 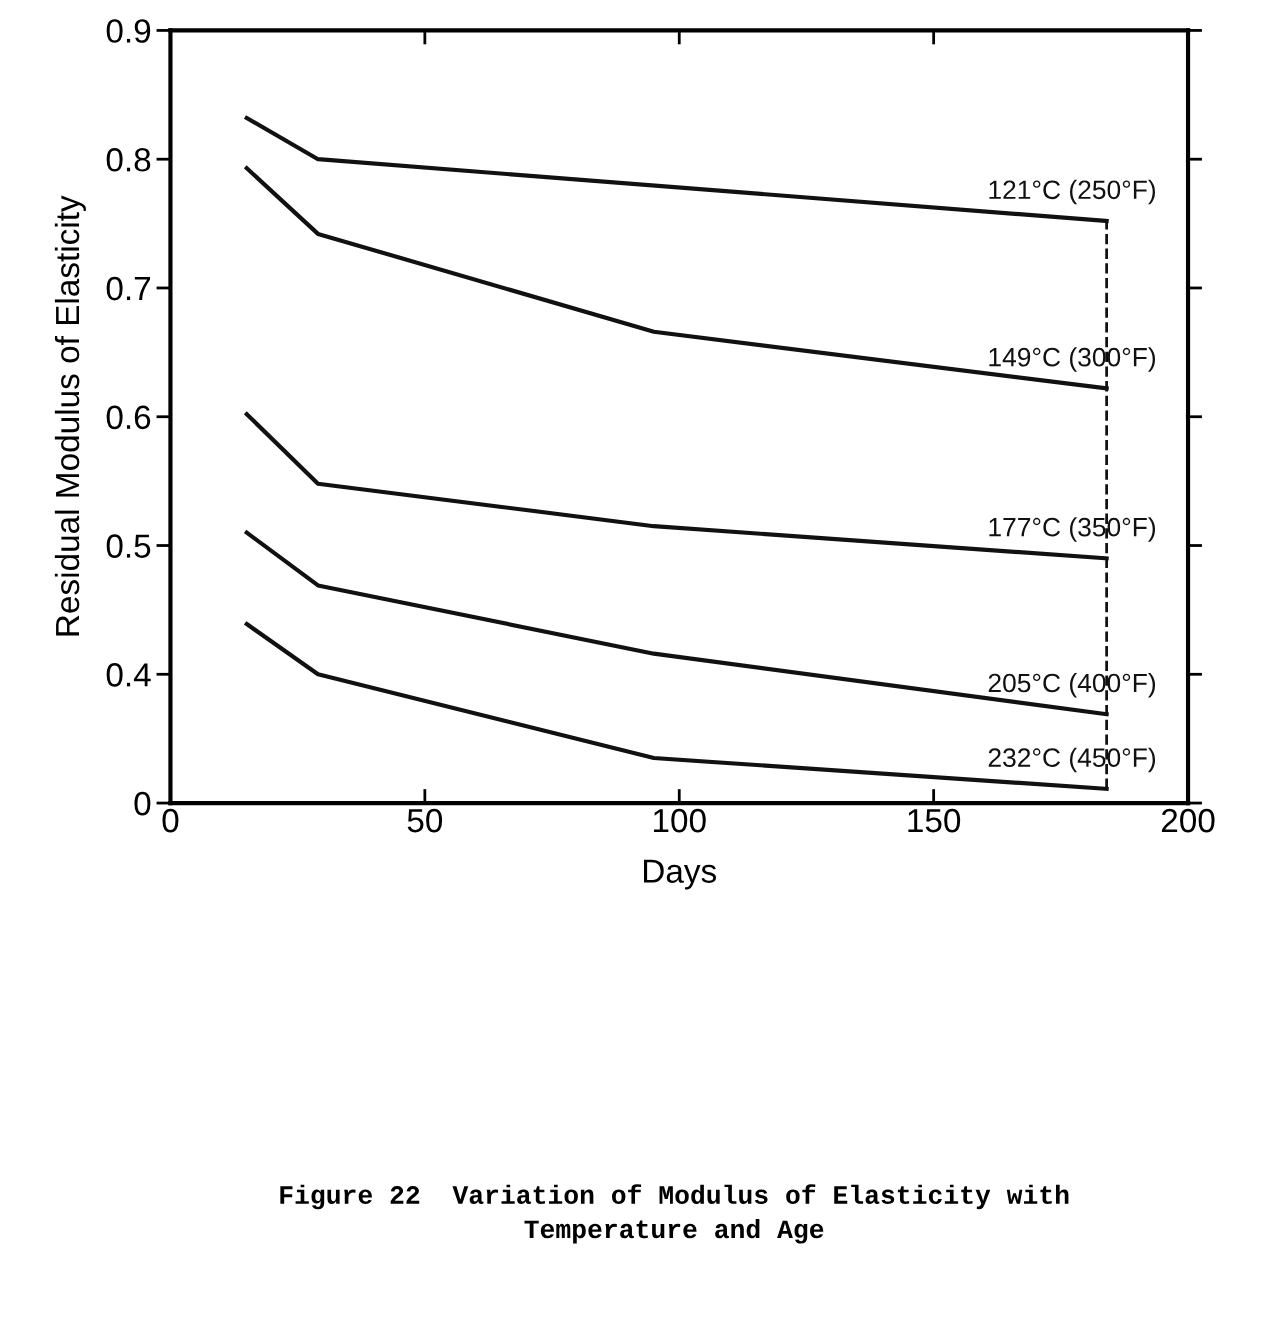 What do you see at coordinates (142, 803) in the screenshot?
I see `y-tick-label: 0` at bounding box center [142, 803].